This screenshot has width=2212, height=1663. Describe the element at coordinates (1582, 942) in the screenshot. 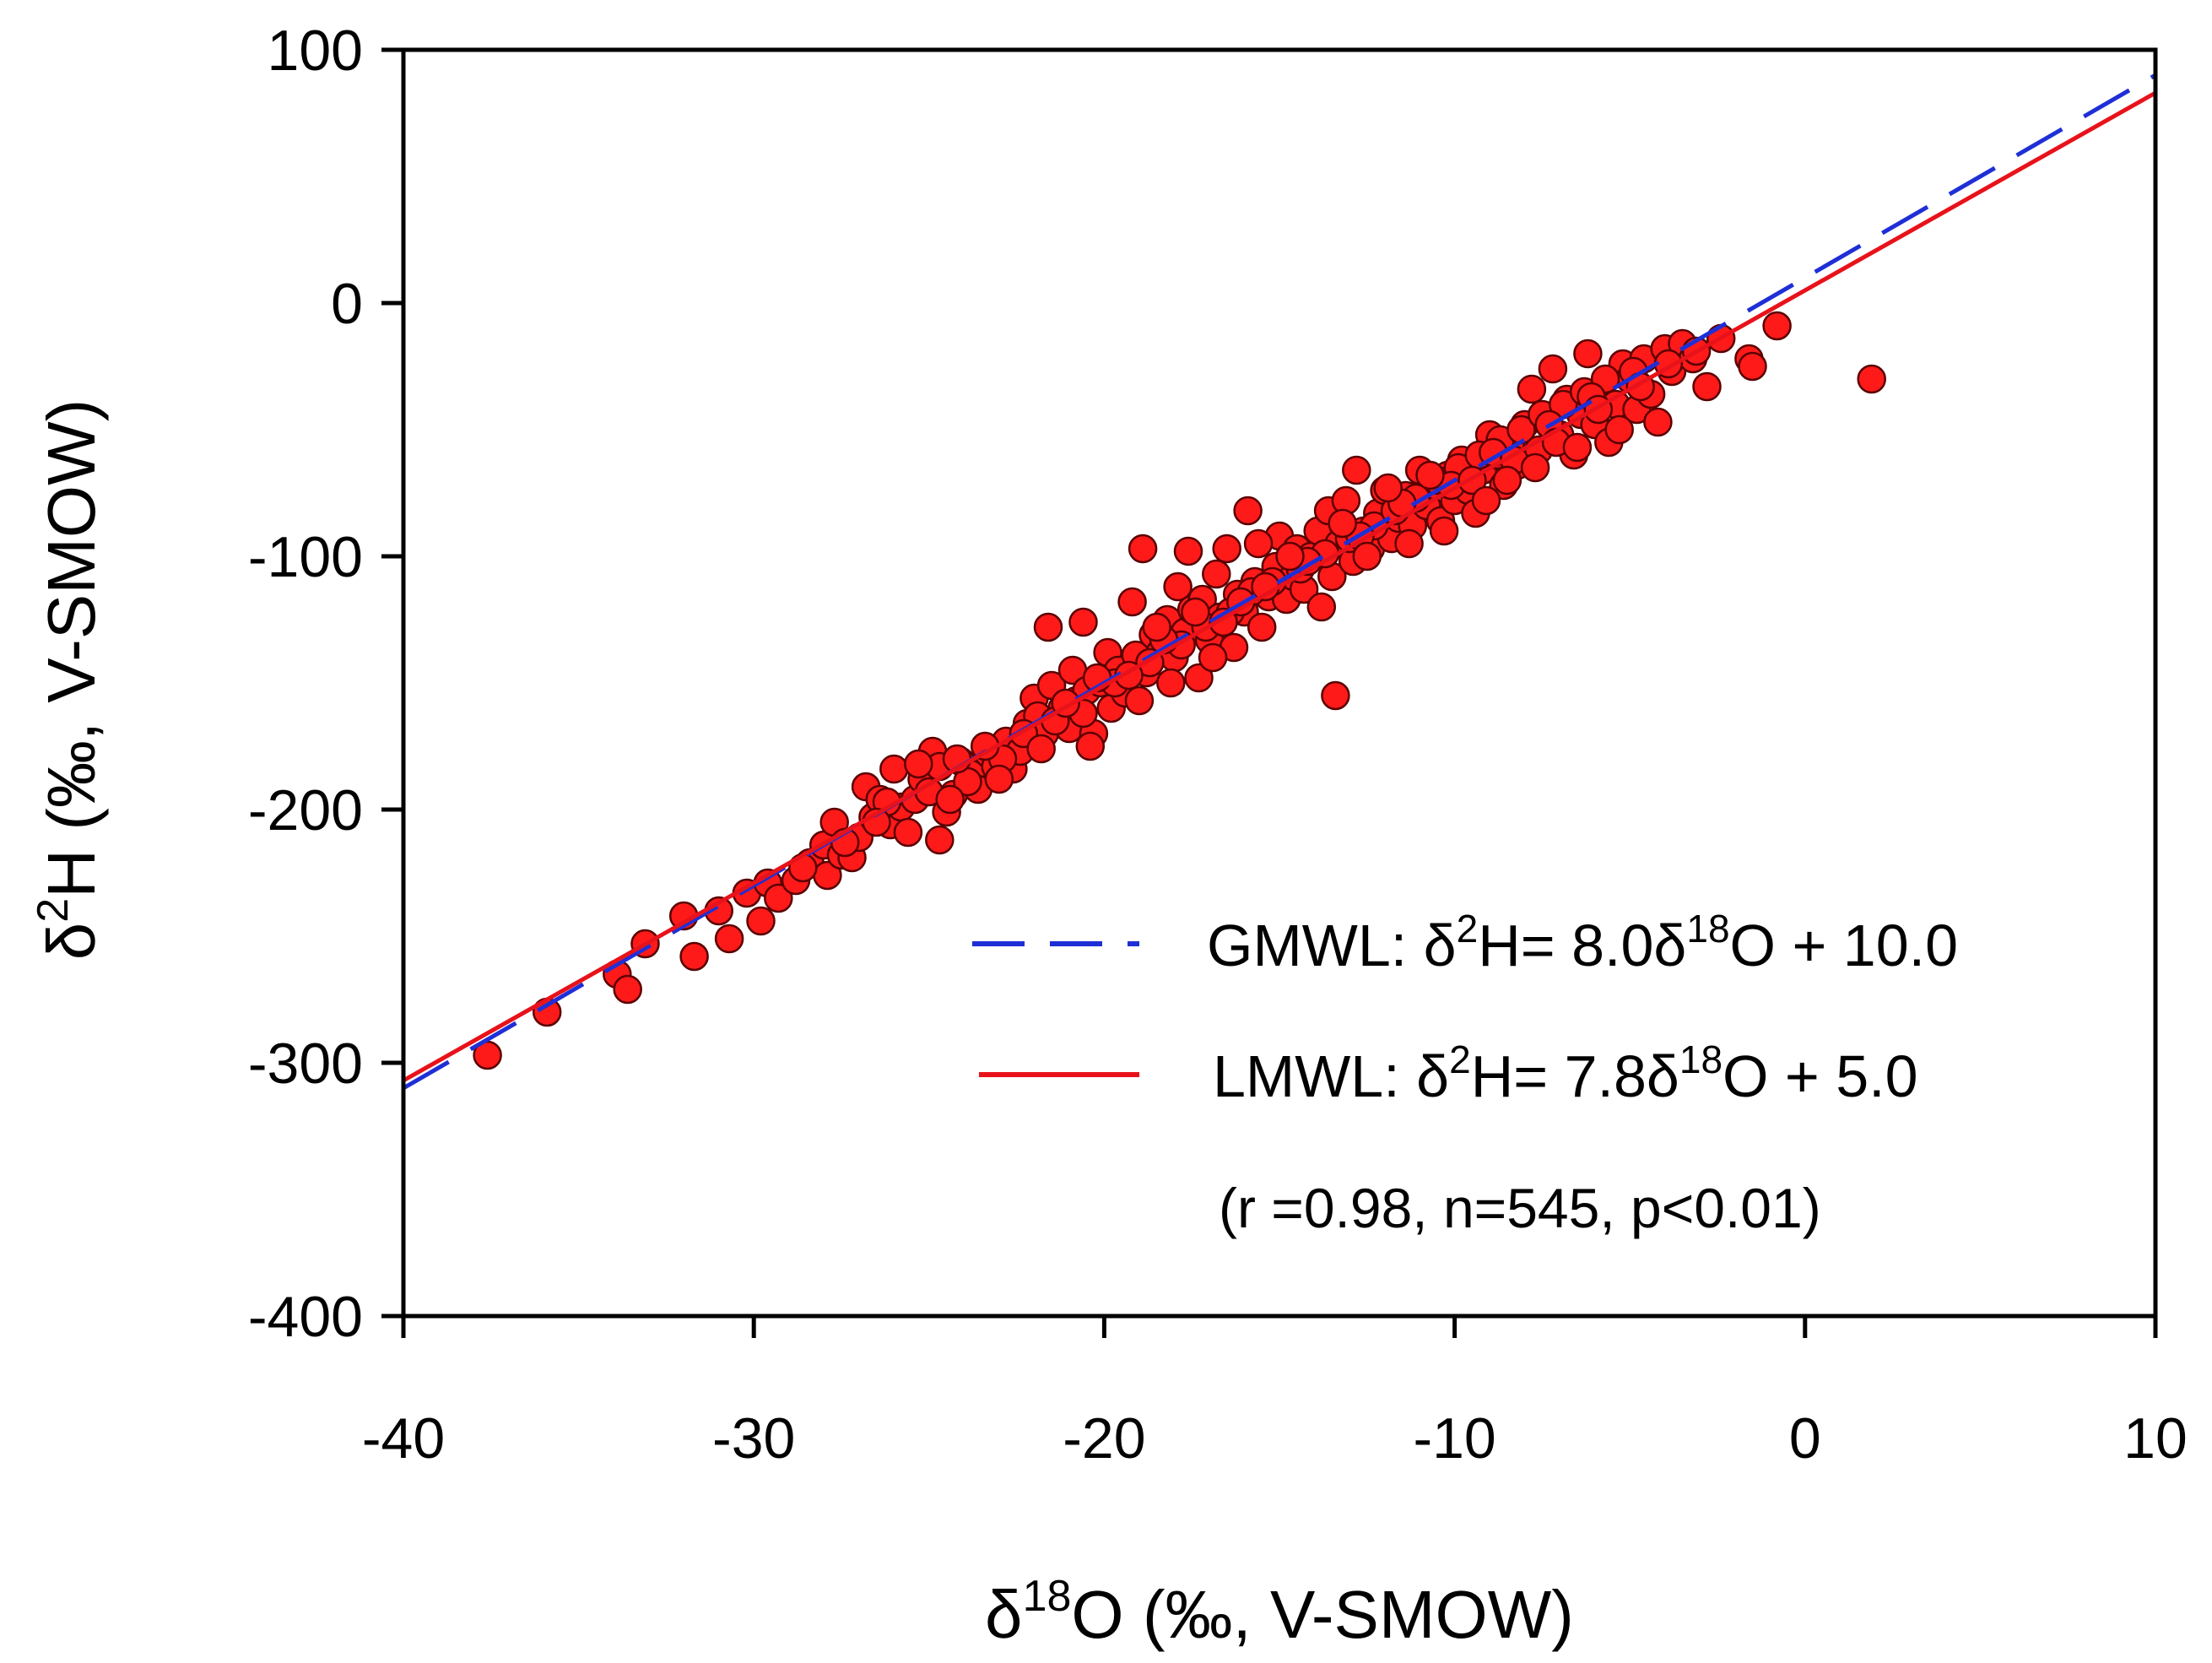

I see `legend-gmwl-label: GMWL: δ2H= 8.0δ18O + 10.0` at that location.